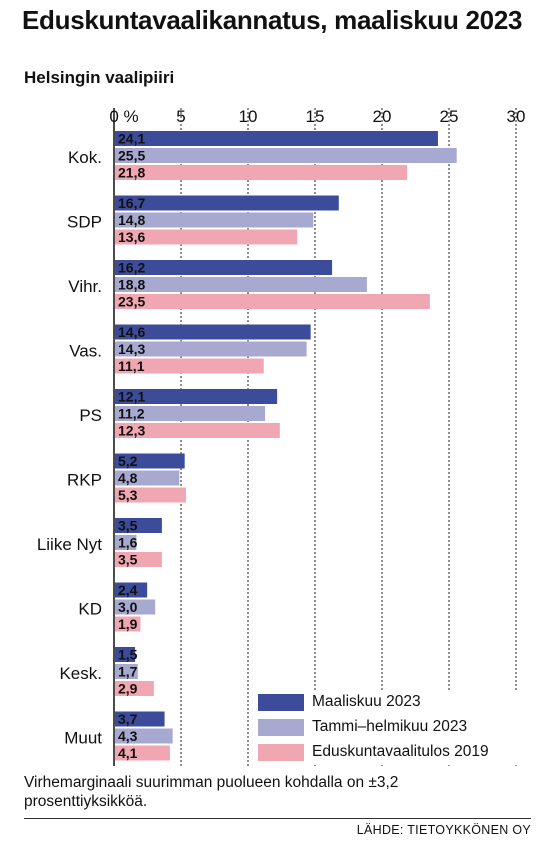  I want to click on data-label: 24,1, so click(131, 139).